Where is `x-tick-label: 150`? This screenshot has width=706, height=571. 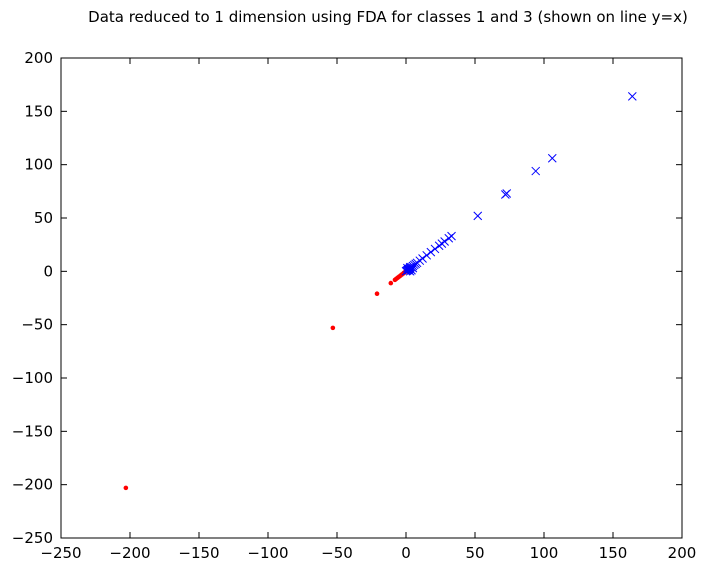 x-tick-label: 150 is located at coordinates (613, 553).